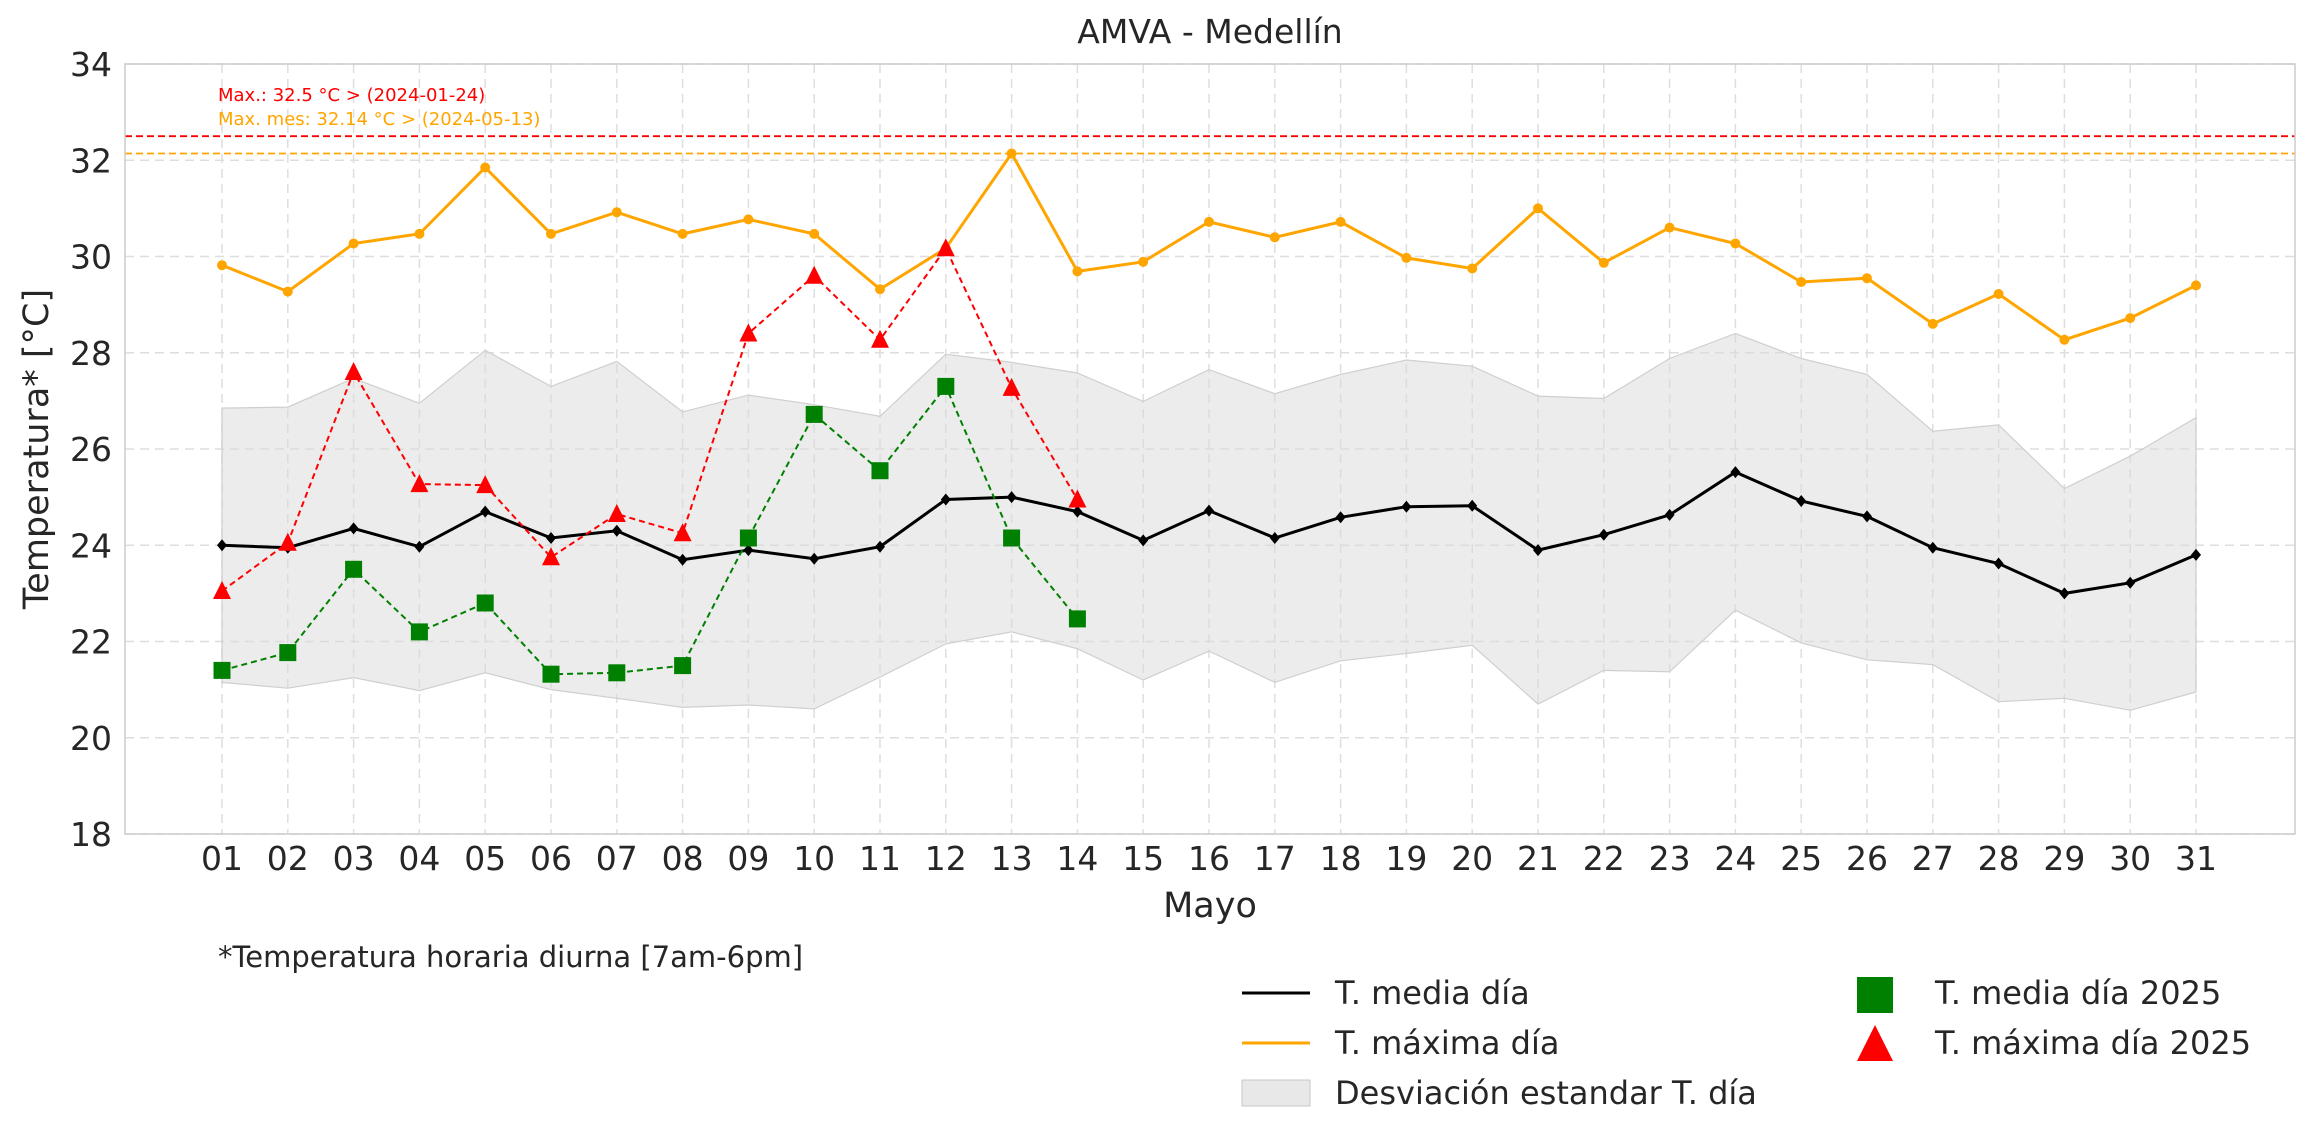  I want to click on x-tick-label: 10, so click(814, 858).